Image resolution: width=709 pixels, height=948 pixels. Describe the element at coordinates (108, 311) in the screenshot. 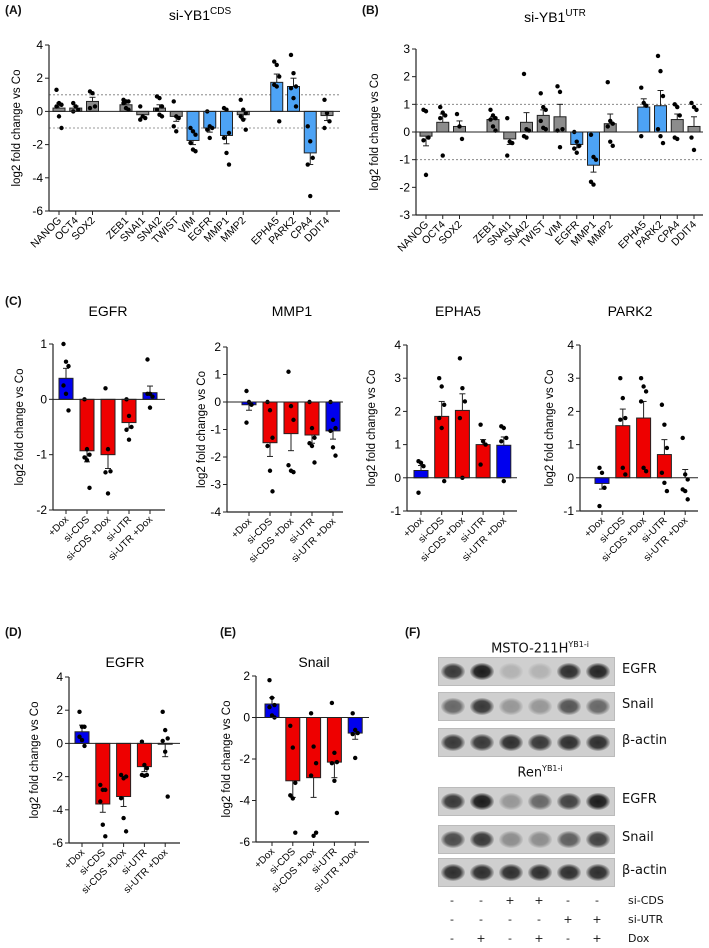

I see `chart-title: EGFR` at that location.